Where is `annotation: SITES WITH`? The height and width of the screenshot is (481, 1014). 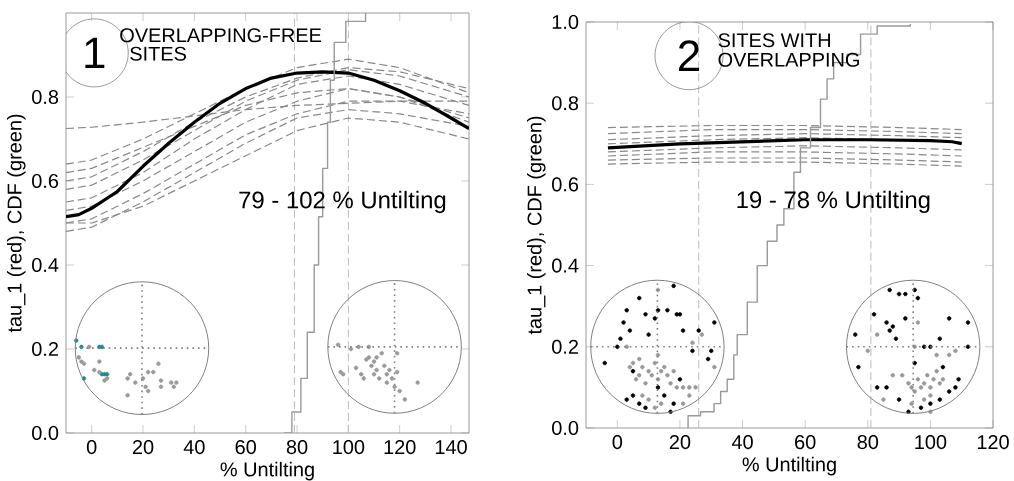 annotation: SITES WITH is located at coordinates (774, 40).